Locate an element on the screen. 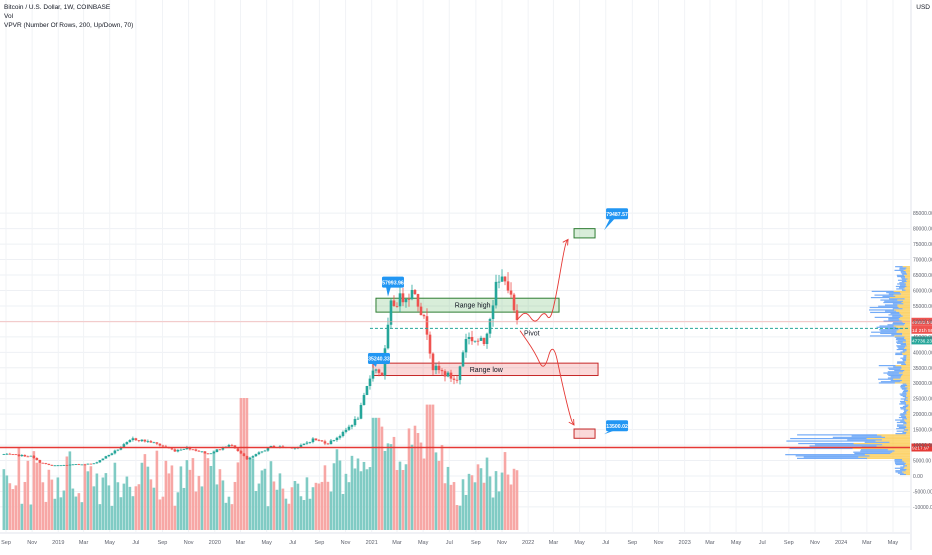 The height and width of the screenshot is (555, 932). x-tick-label: Nov is located at coordinates (346, 543).